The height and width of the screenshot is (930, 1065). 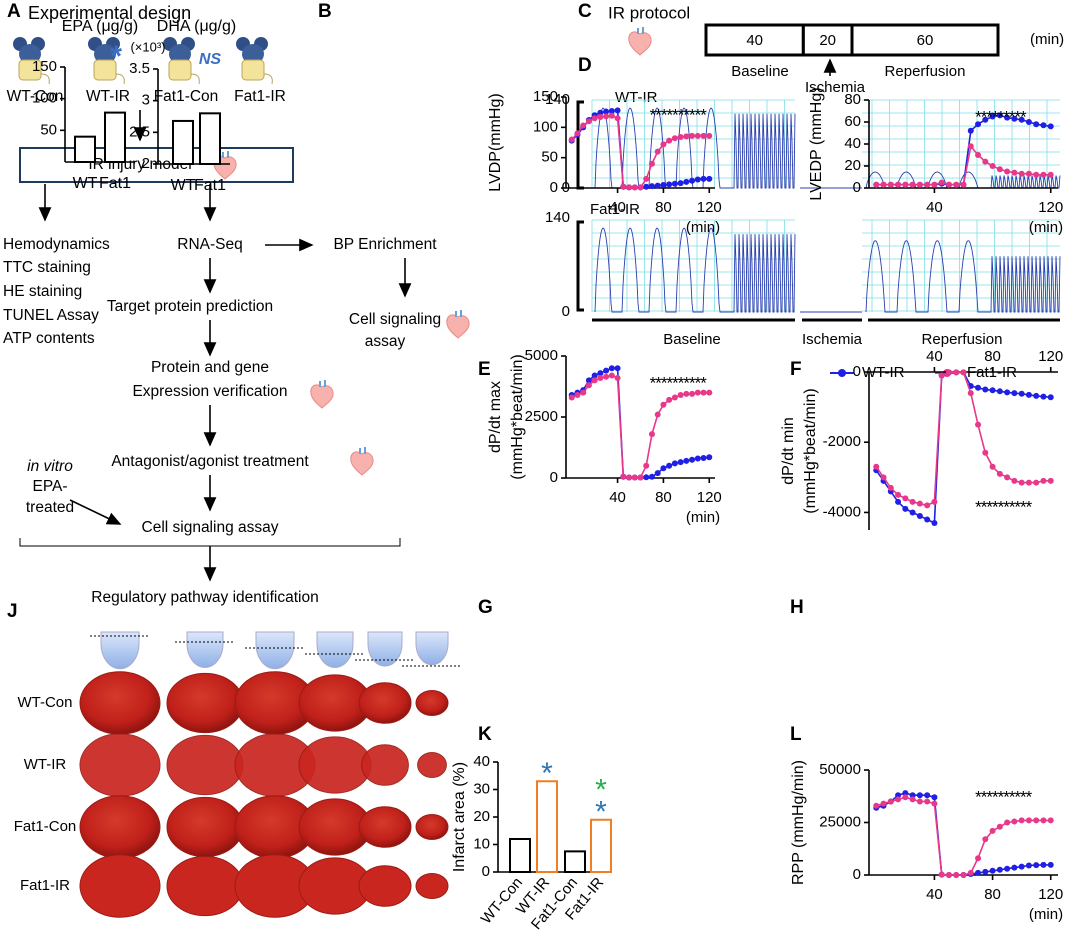 I want to click on y-tick-label: 2.5, so click(x=139, y=131).